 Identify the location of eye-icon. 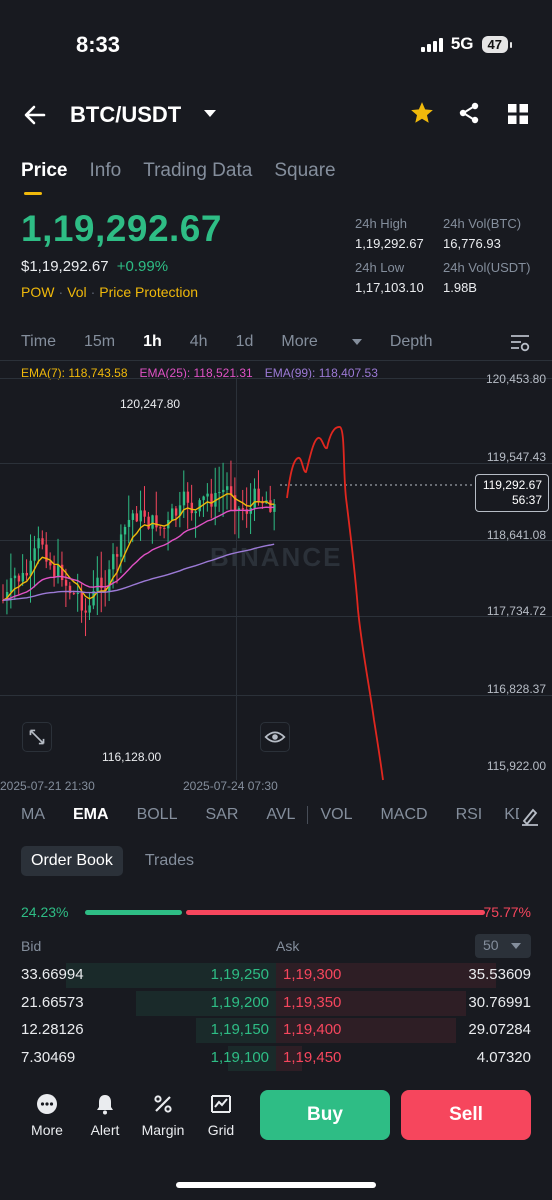
(275, 737).